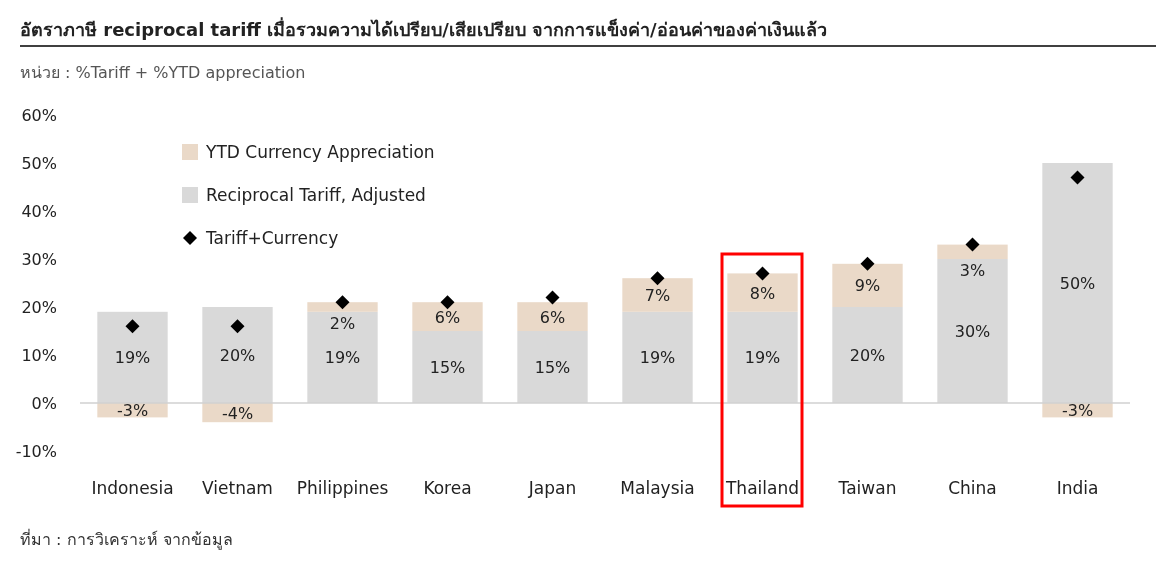  Describe the element at coordinates (272, 238) in the screenshot. I see `legend-label: Tariff+Currency` at that location.